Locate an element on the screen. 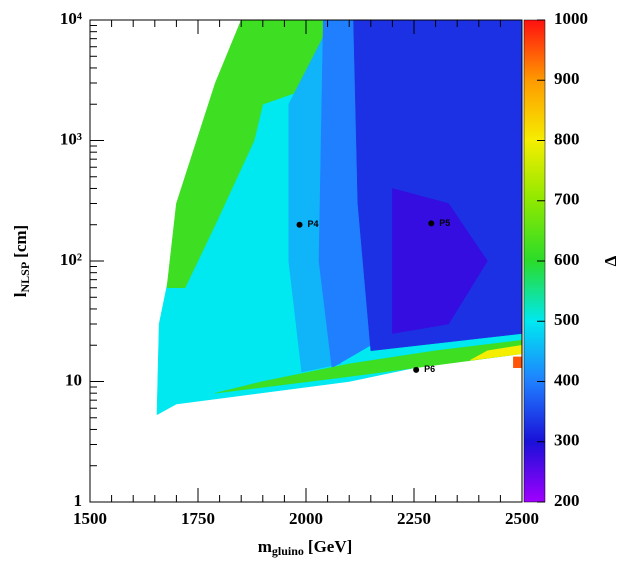 The width and height of the screenshot is (622, 567). z-tick-label: 400 is located at coordinates (567, 379).